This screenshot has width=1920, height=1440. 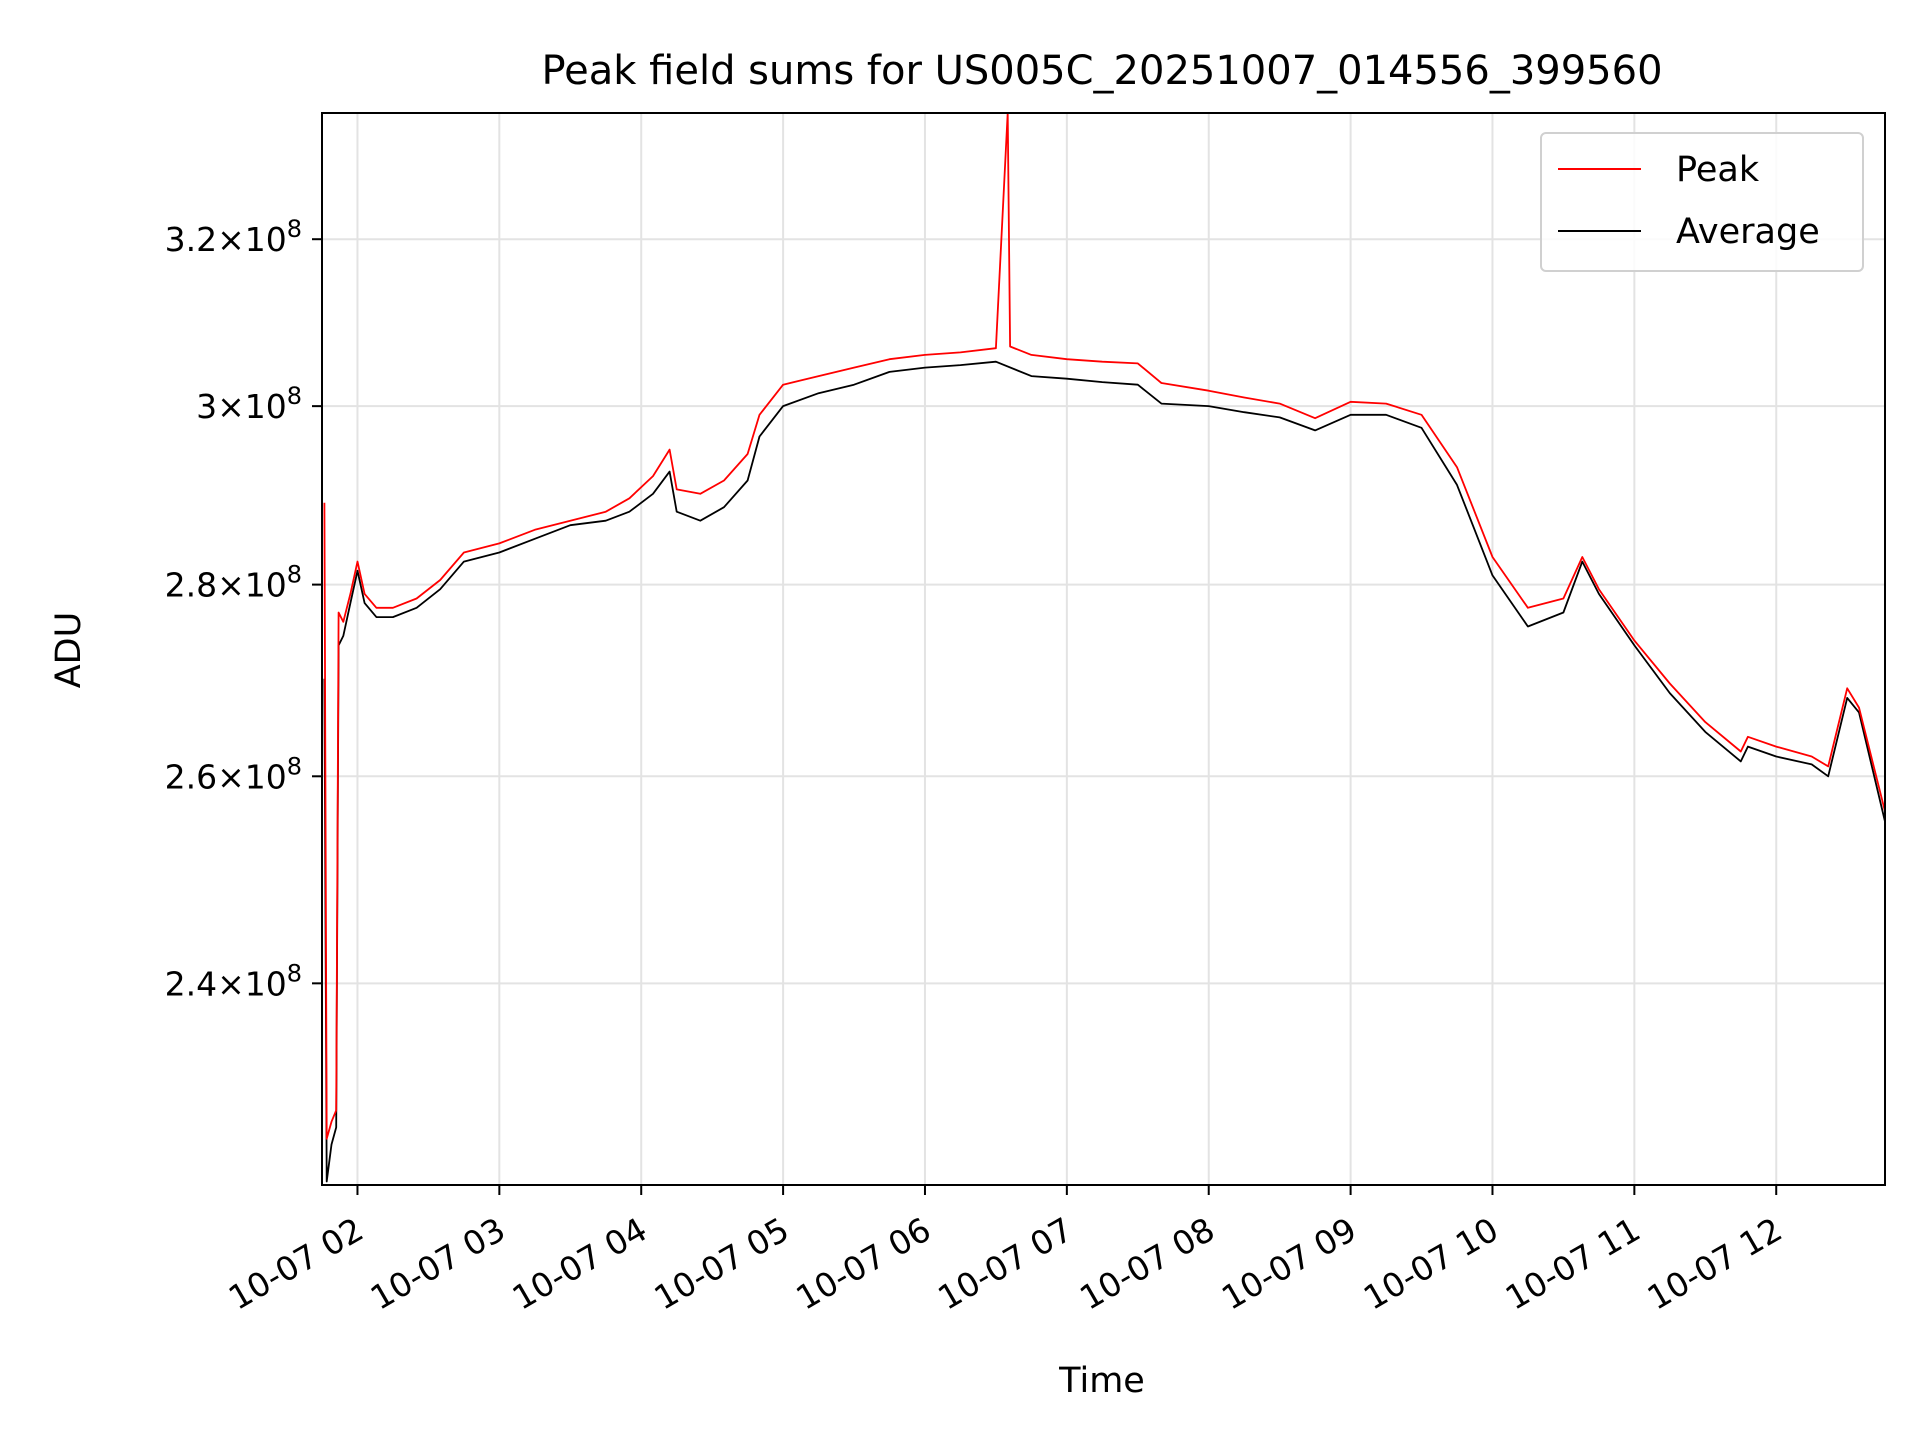 What do you see at coordinates (1718, 170) in the screenshot?
I see `legend-label-peak: Peak` at bounding box center [1718, 170].